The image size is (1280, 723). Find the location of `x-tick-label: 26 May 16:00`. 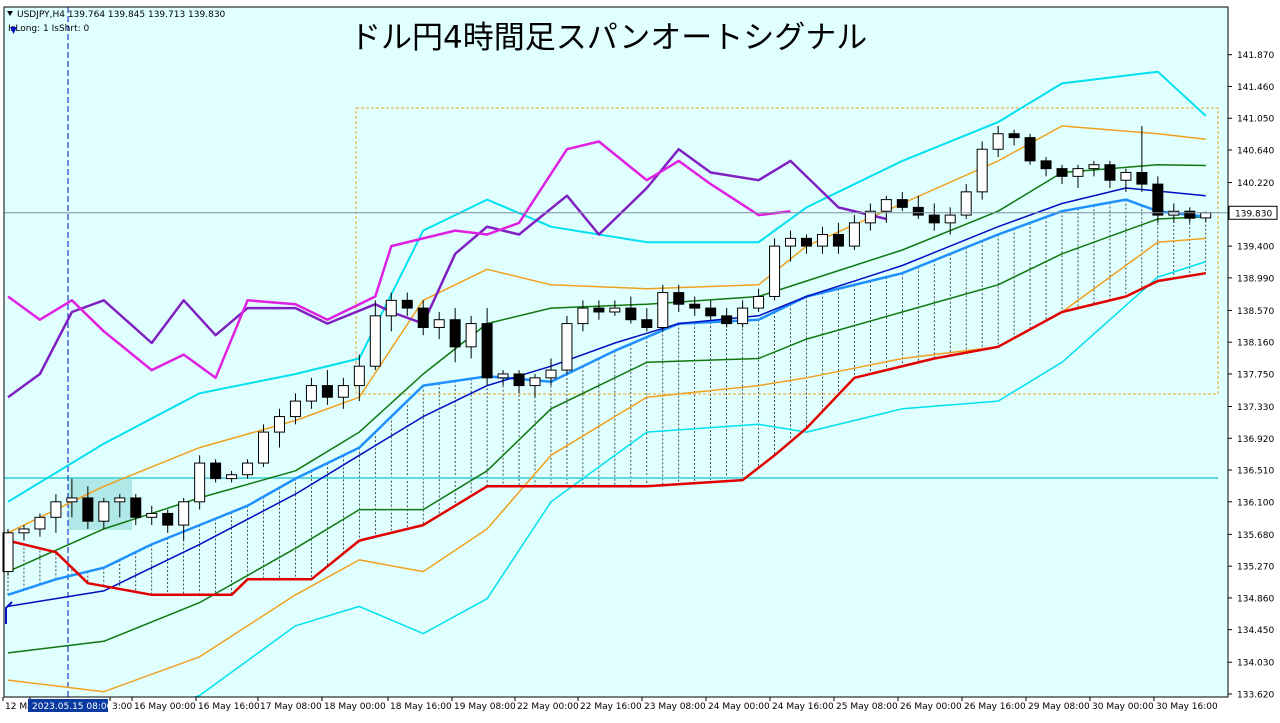

x-tick-label: 26 May 16:00 is located at coordinates (995, 707).